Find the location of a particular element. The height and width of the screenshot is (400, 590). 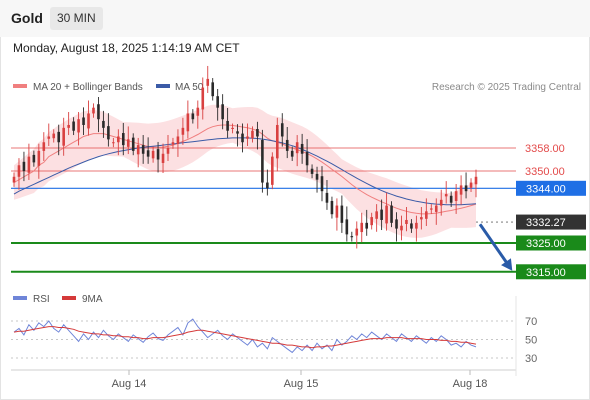

ma50-legend-swatch is located at coordinates (163, 86).